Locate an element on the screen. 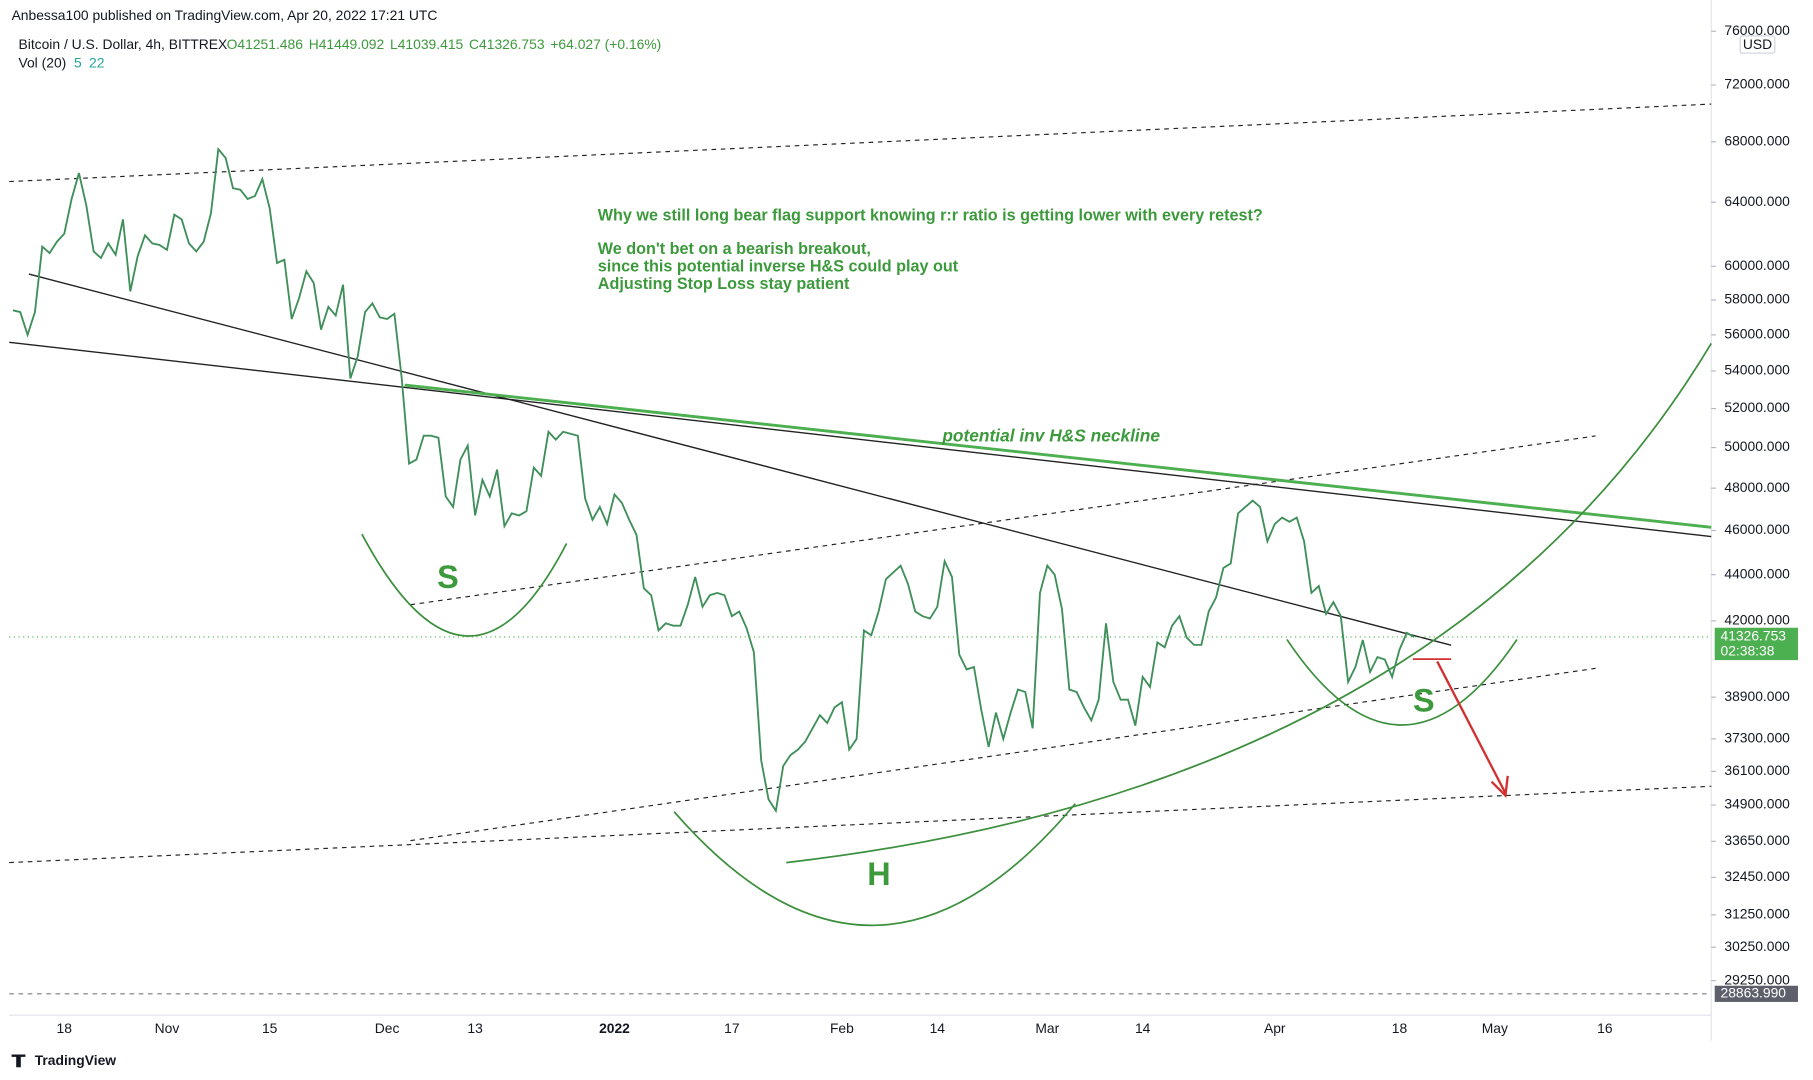 Image resolution: width=1813 pixels, height=1080 pixels. pattern-letter: H is located at coordinates (878, 874).